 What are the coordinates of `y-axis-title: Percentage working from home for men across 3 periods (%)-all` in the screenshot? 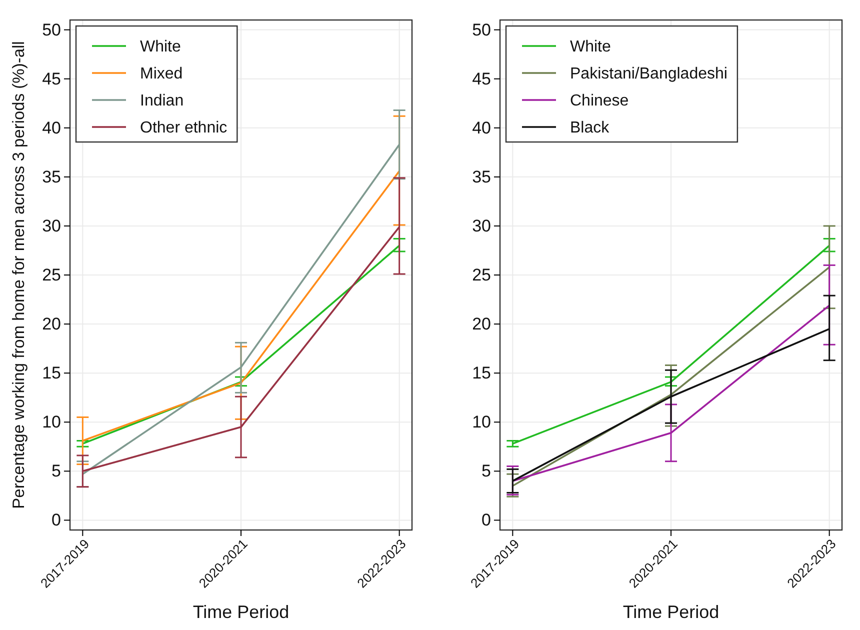 It's located at (19, 275).